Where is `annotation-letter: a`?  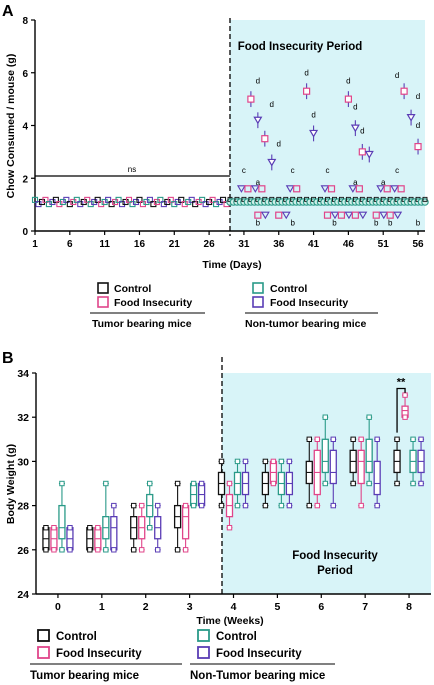
annotation-letter: a is located at coordinates (258, 182).